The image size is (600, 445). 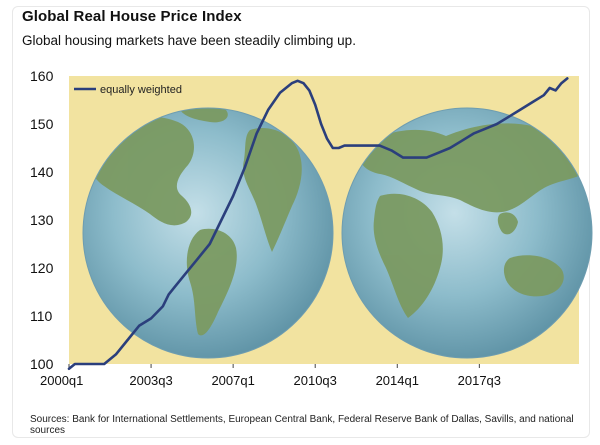 What do you see at coordinates (132, 16) in the screenshot?
I see `chart-title: Global Real House Price Index` at bounding box center [132, 16].